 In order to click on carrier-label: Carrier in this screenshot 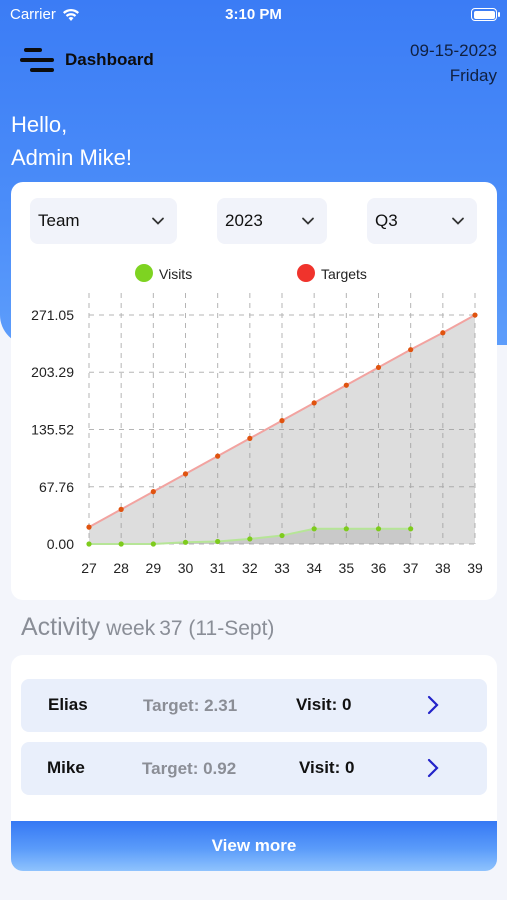, I will do `click(33, 14)`.